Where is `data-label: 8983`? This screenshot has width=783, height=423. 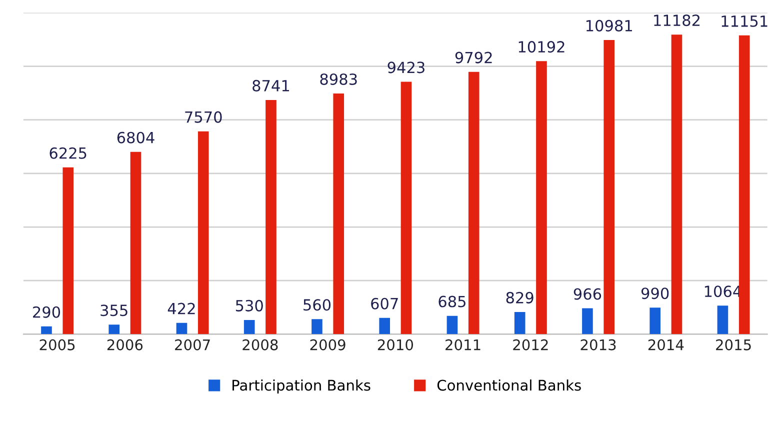 data-label: 8983 is located at coordinates (338, 79).